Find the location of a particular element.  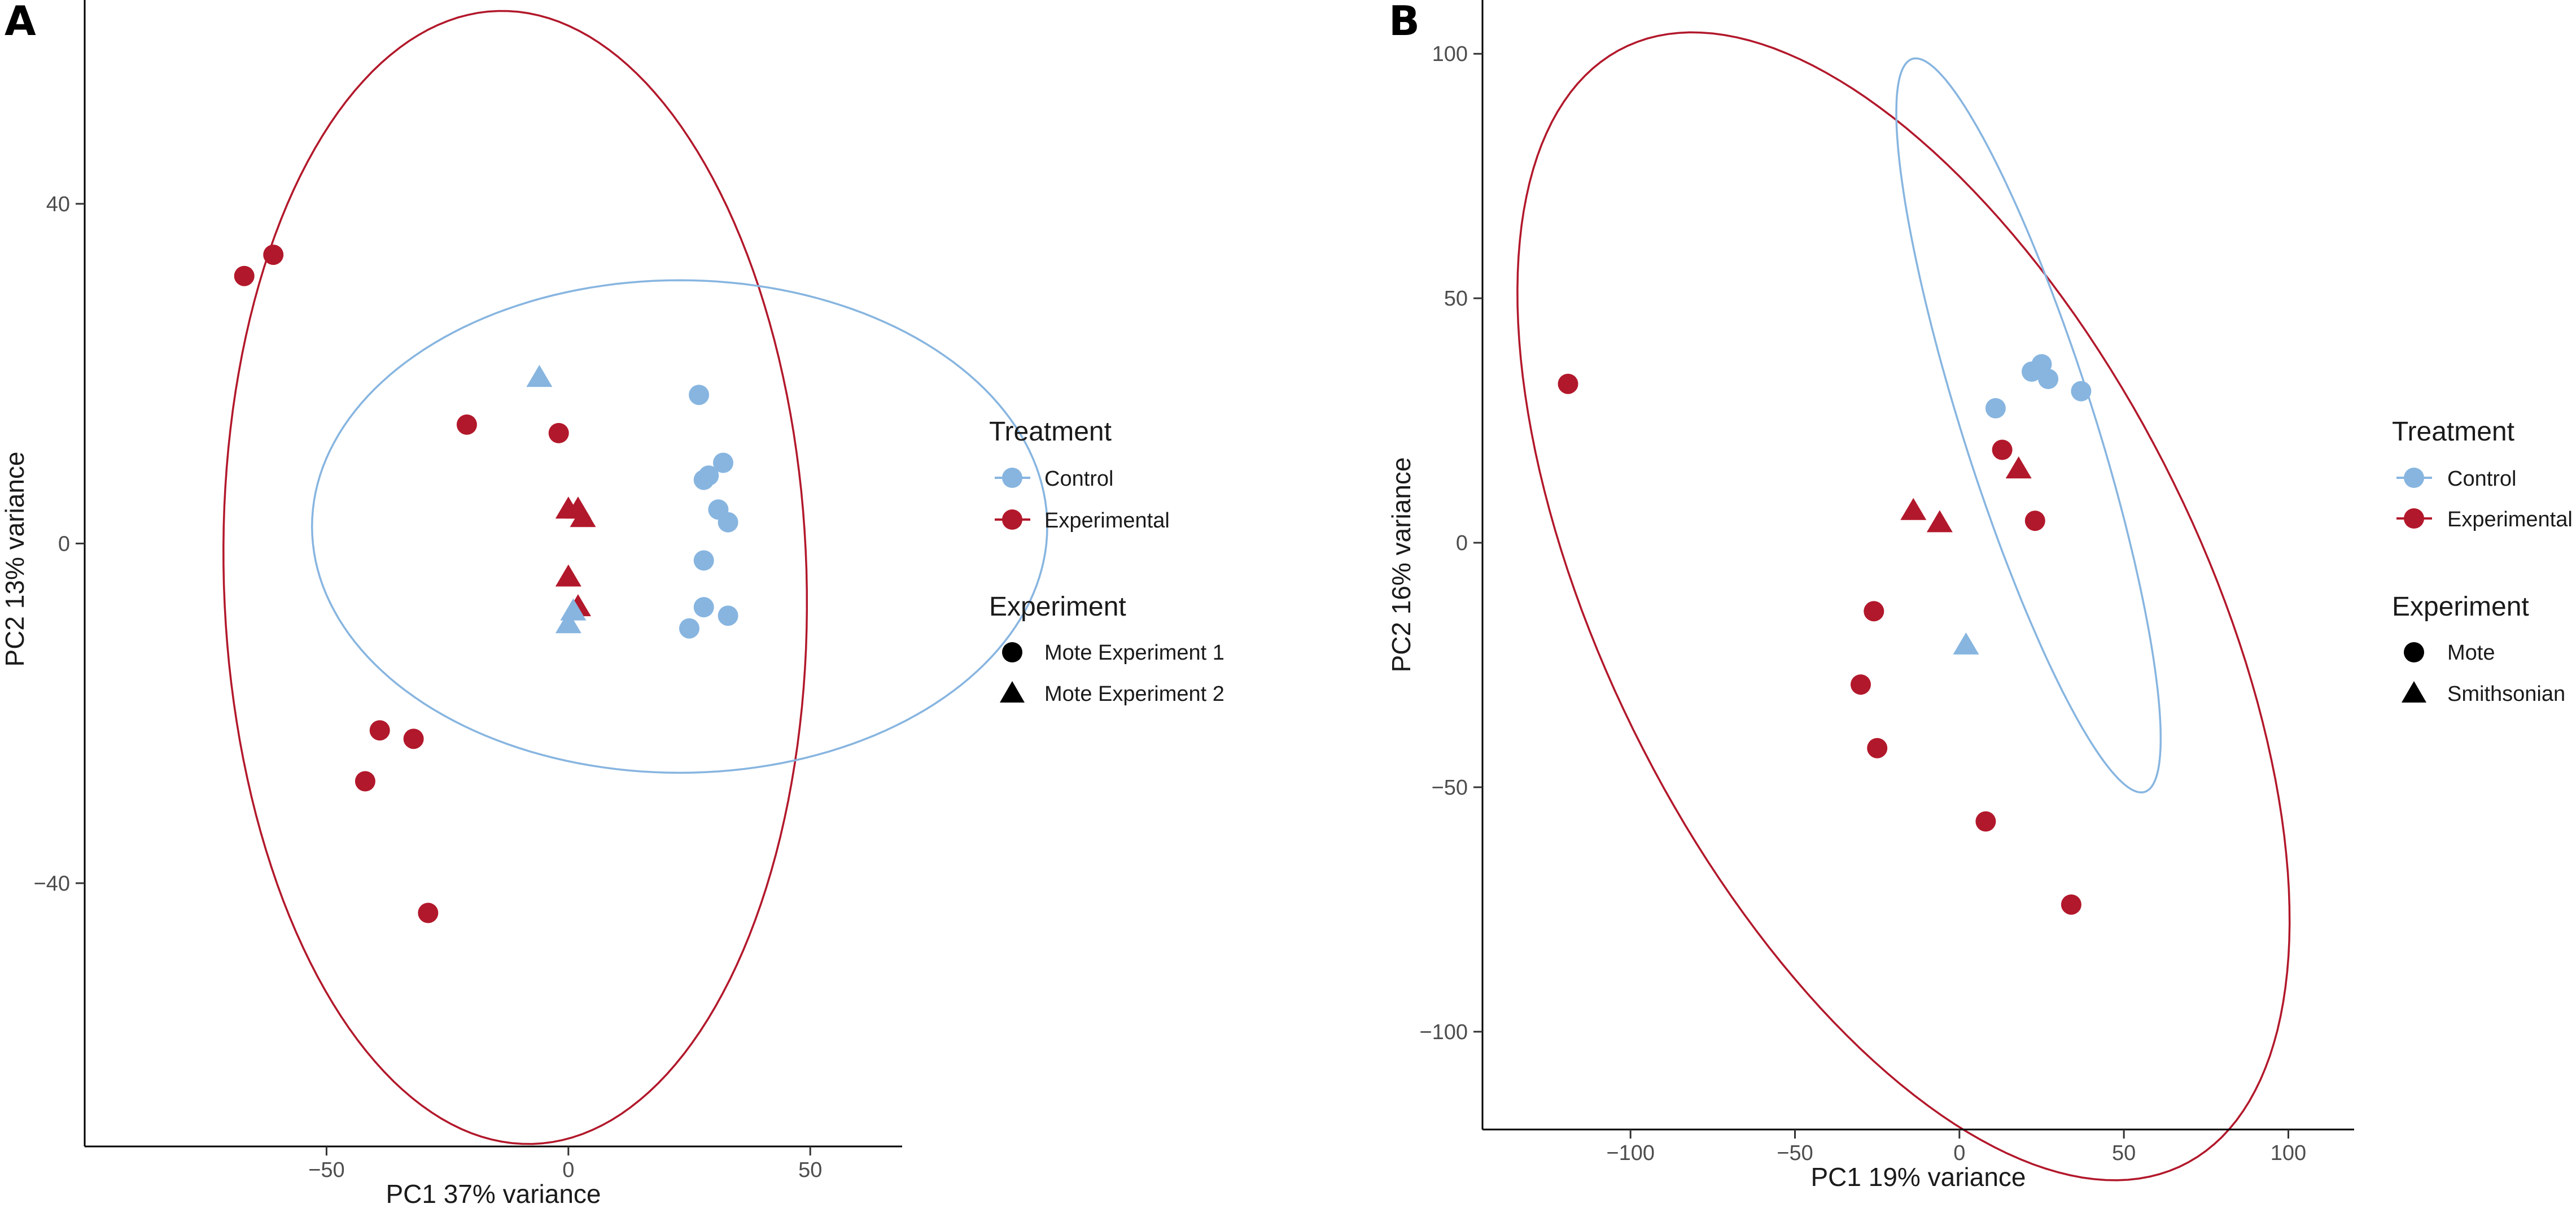

legend-label-experiment-2: Mote Experiment 2 is located at coordinates (1134, 694).